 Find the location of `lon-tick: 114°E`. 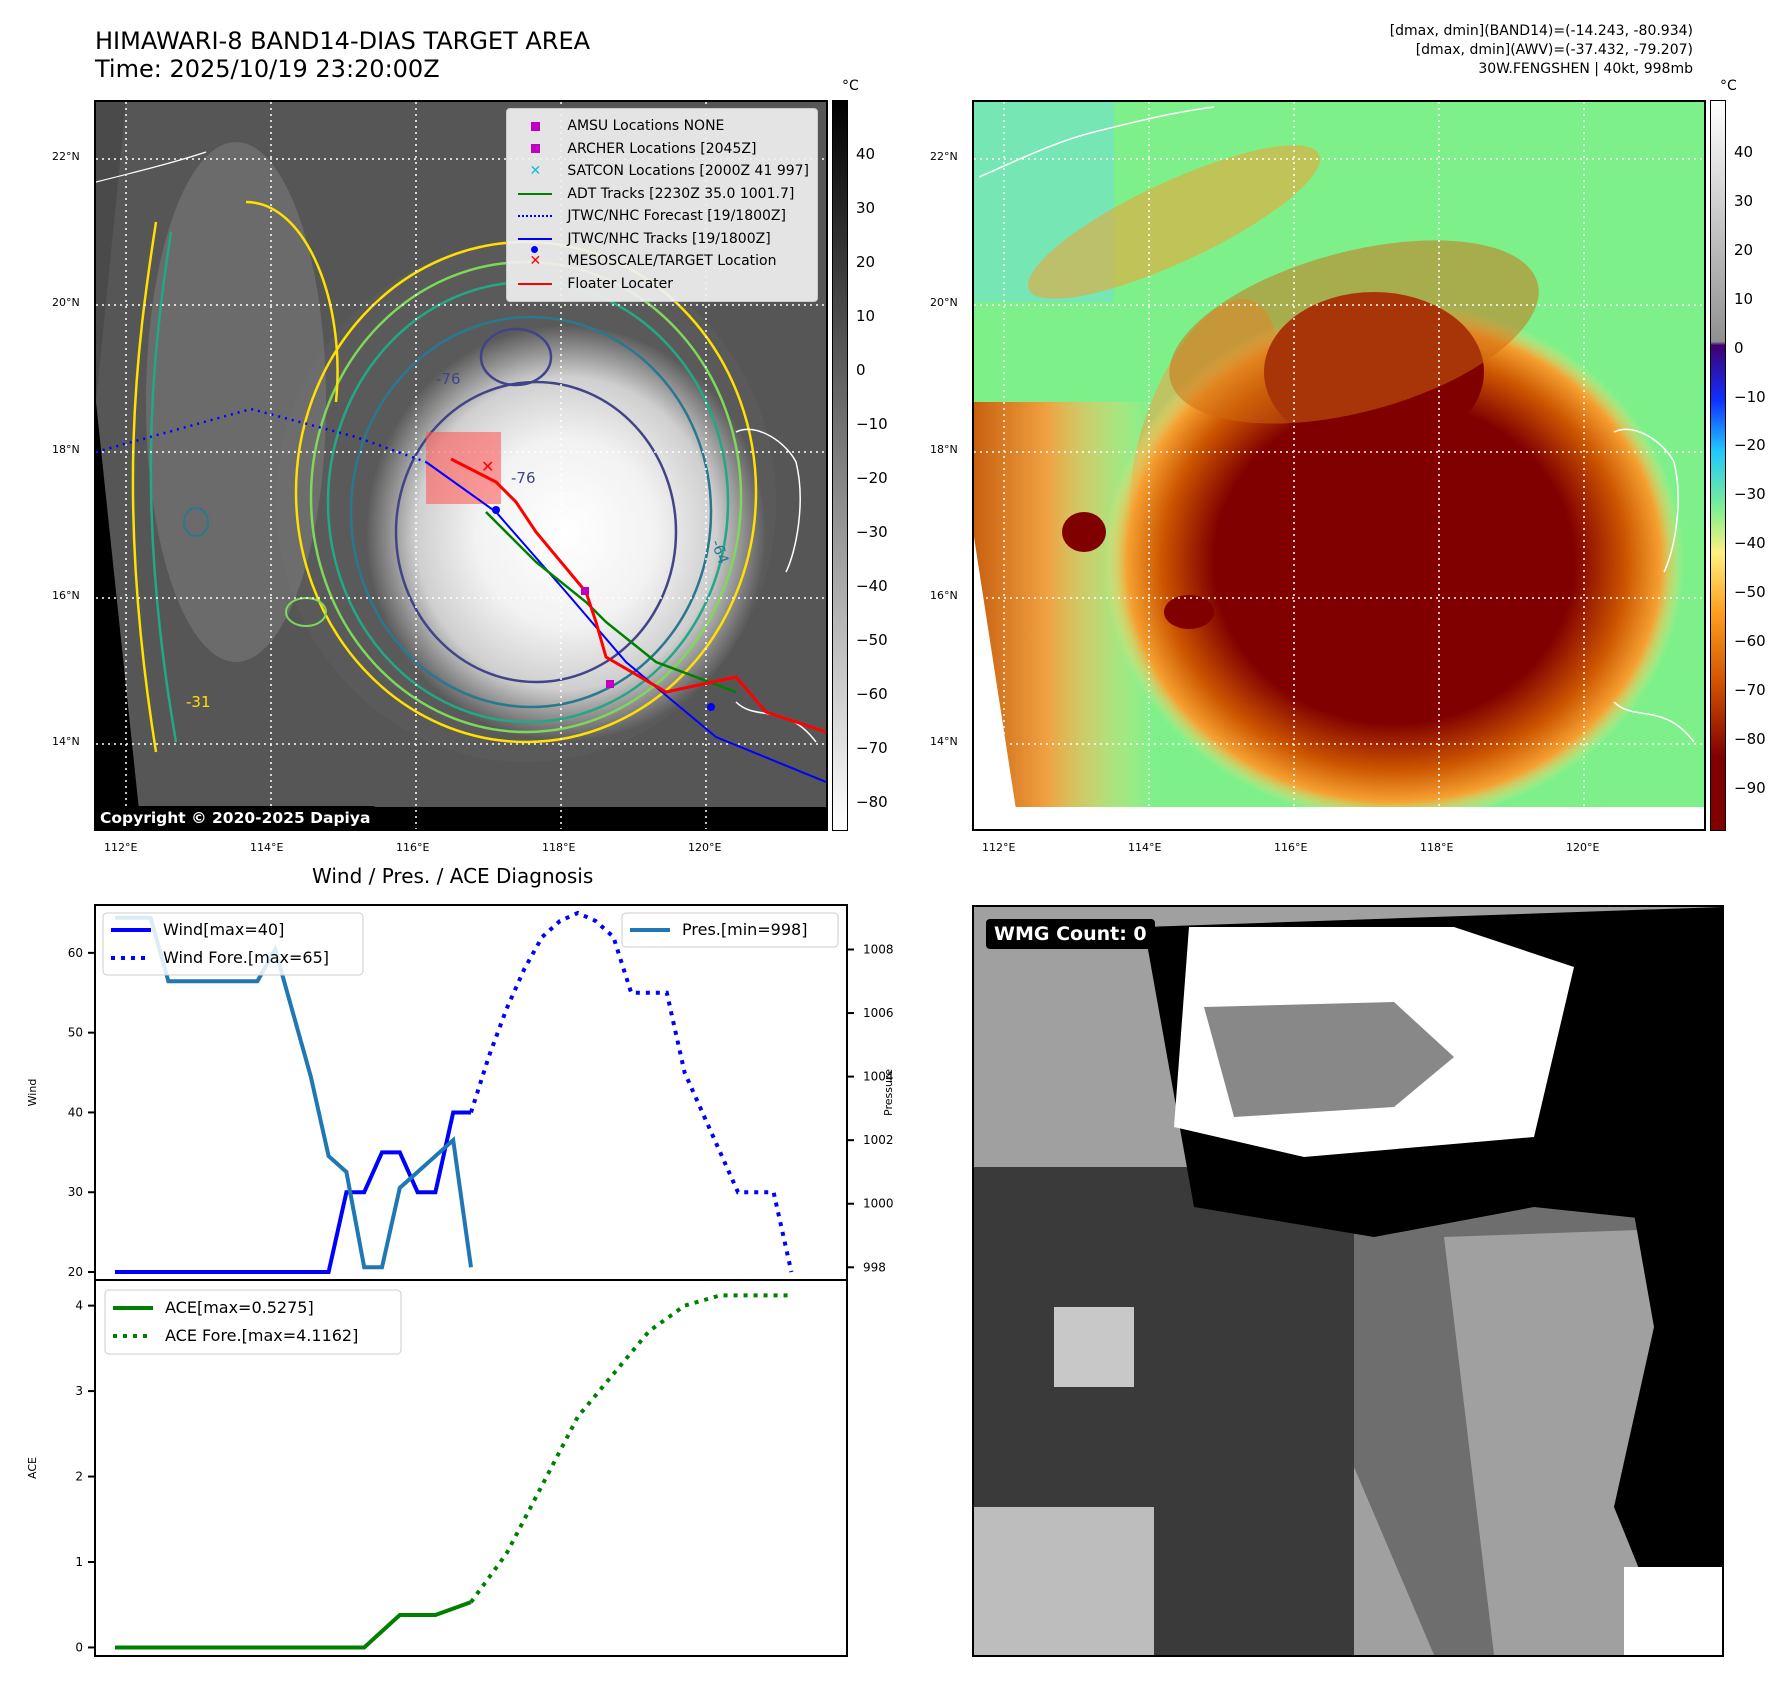

lon-tick: 114°E is located at coordinates (267, 847).